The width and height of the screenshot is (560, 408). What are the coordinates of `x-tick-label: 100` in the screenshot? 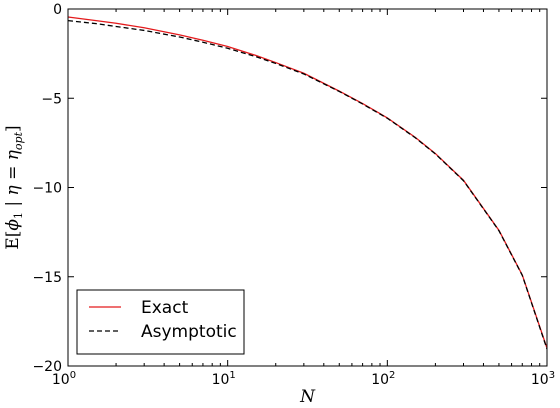 It's located at (64, 379).